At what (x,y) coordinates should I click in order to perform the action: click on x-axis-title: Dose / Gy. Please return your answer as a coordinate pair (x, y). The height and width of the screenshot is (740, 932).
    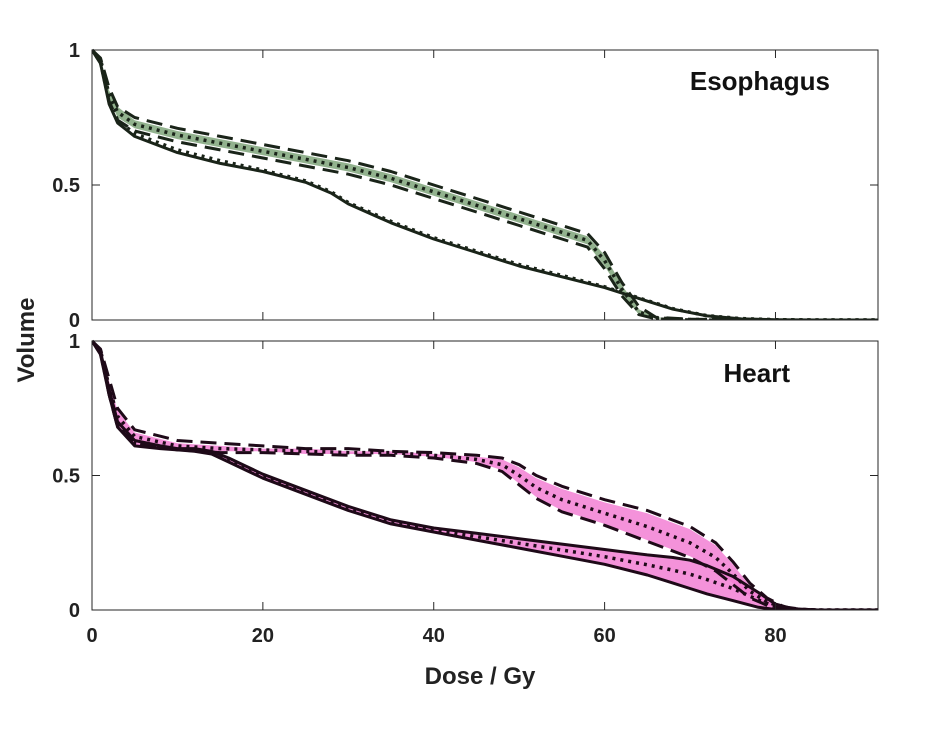
    Looking at the image, I should click on (480, 676).